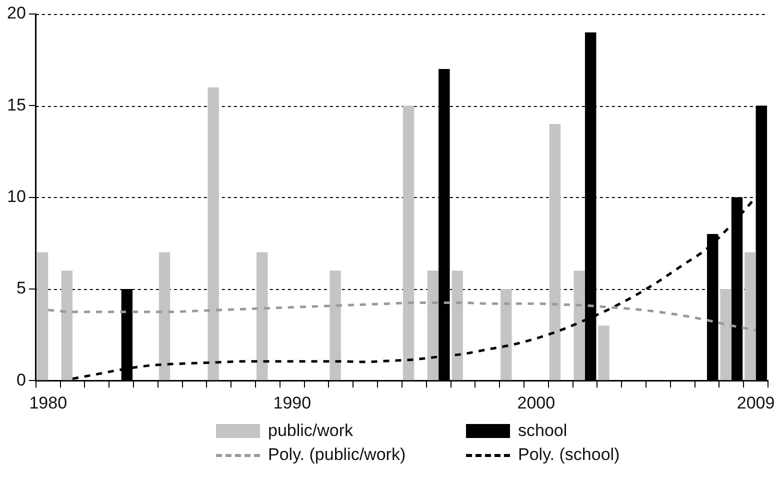  I want to click on line-series, so click(402, 316).